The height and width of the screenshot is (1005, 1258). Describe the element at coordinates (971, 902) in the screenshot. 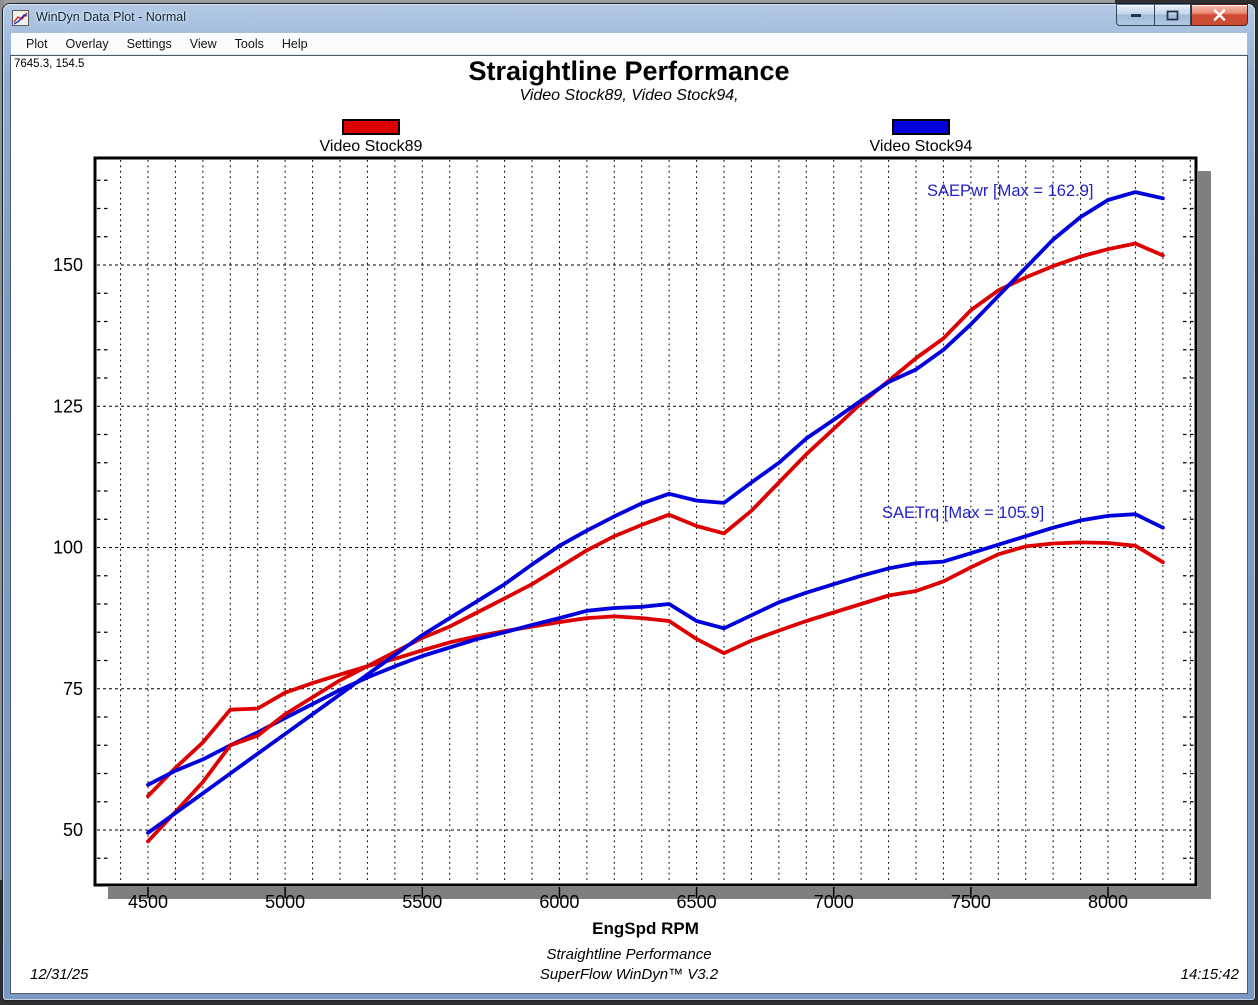

I see `svg-text: 7500` at that location.